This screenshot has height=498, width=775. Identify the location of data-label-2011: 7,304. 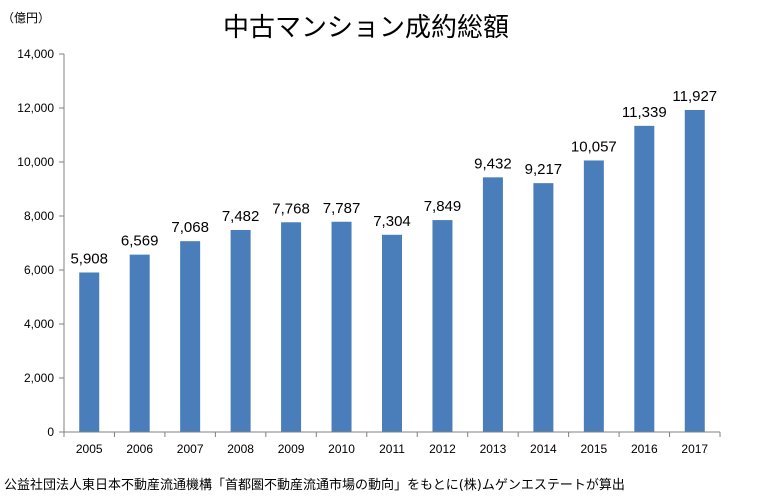
(392, 221).